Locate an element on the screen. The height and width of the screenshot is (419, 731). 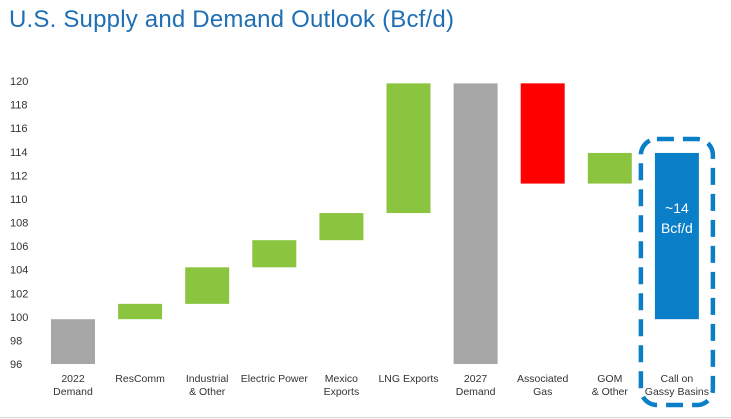
y-tick-label-120: 120 is located at coordinates (19, 82).